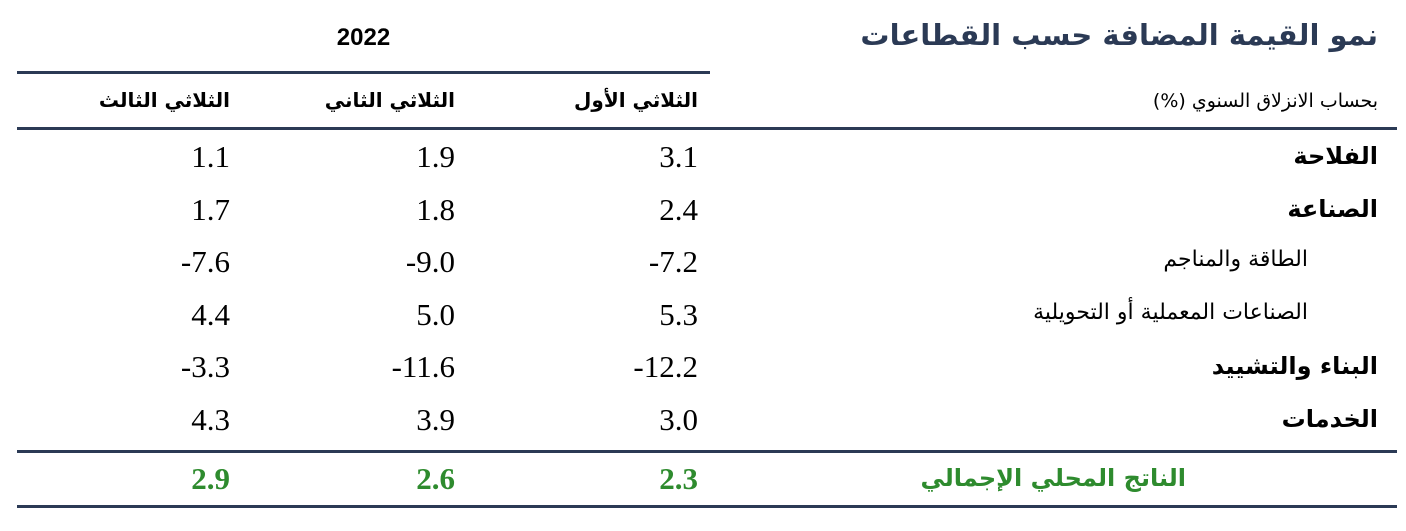  What do you see at coordinates (435, 478) in the screenshot?
I see `total-value: 2.6` at bounding box center [435, 478].